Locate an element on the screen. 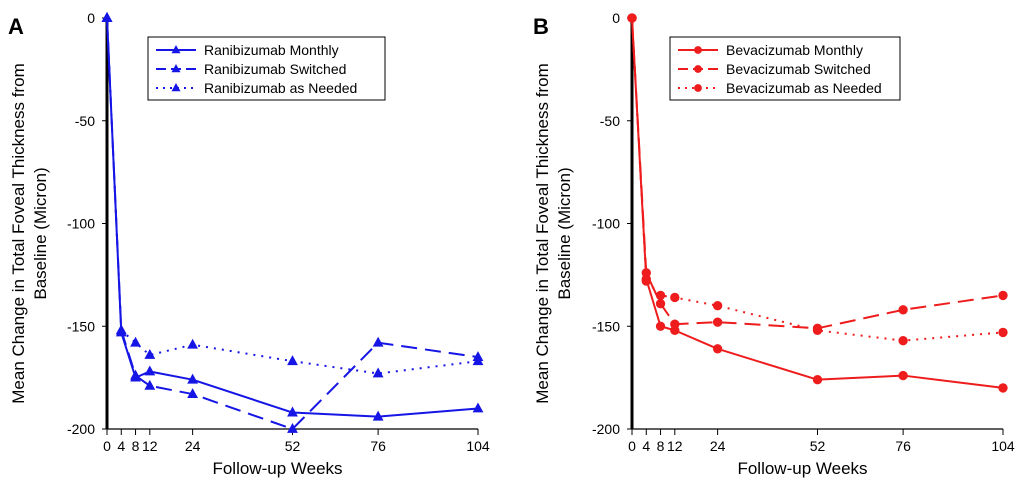 Image resolution: width=1018 pixels, height=486 pixels. legend-label: Bevacizumab as Needed is located at coordinates (804, 88).